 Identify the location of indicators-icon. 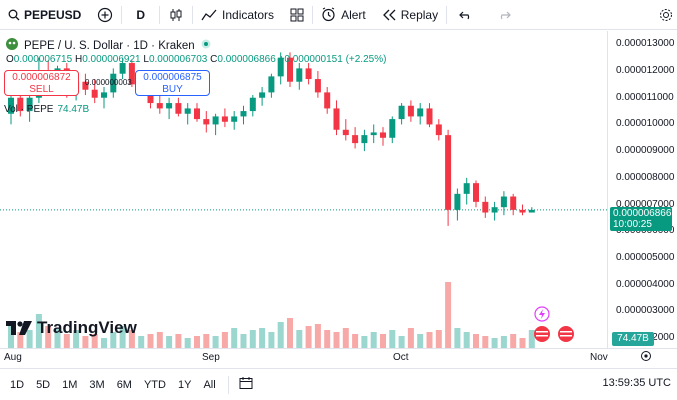
(209, 15).